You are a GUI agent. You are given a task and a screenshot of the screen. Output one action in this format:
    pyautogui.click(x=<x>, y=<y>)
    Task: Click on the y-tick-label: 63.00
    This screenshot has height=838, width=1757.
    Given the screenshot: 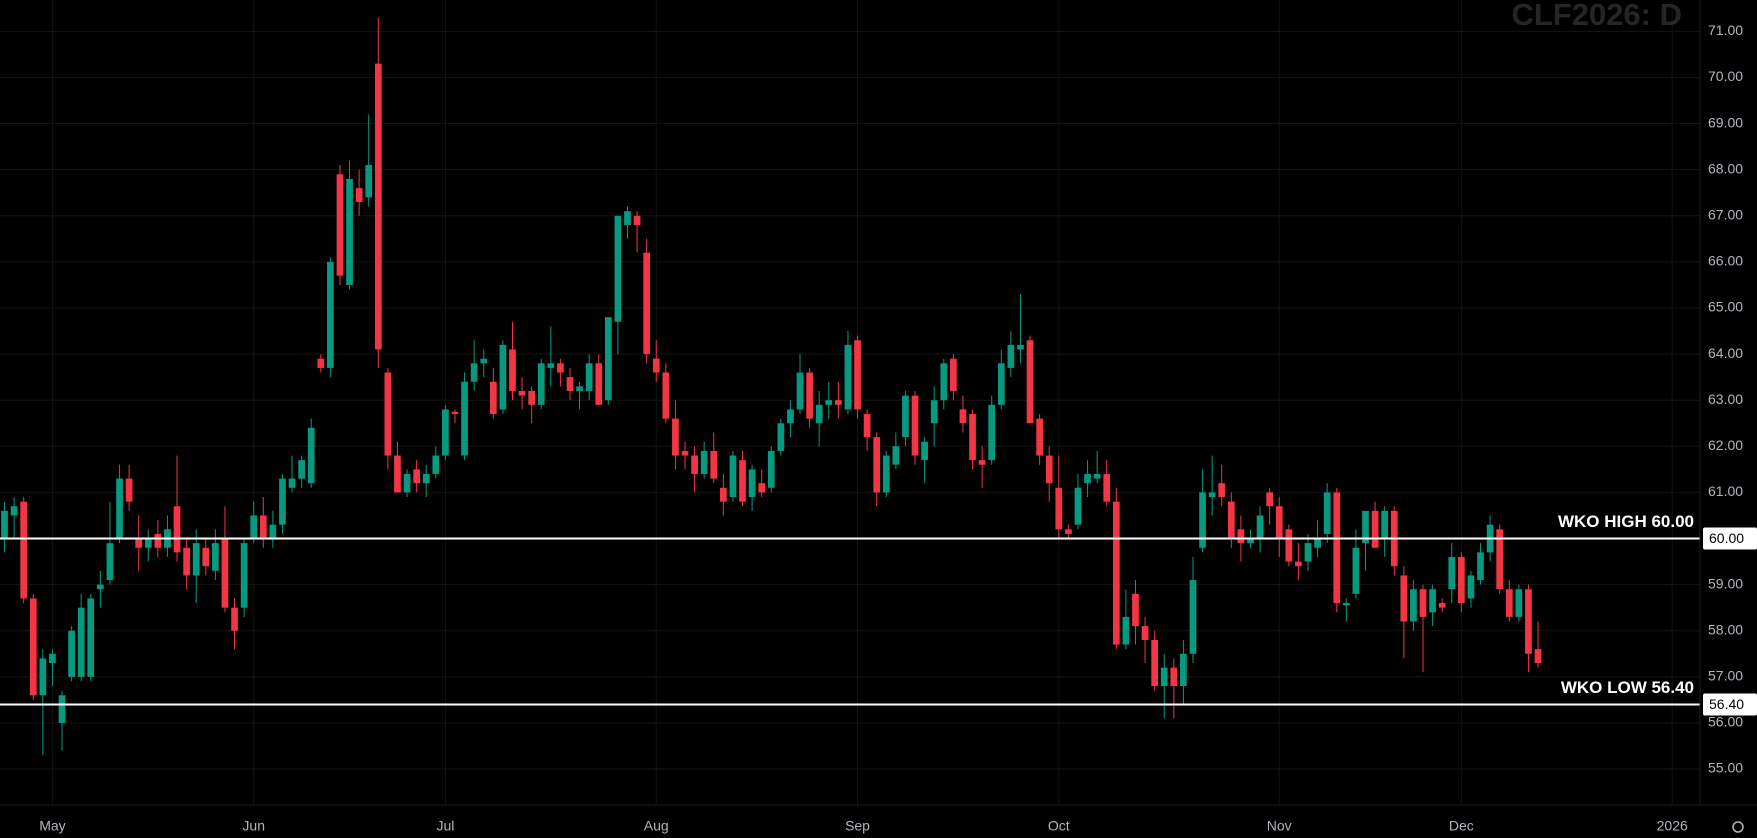 What is the action you would take?
    pyautogui.click(x=1725, y=399)
    